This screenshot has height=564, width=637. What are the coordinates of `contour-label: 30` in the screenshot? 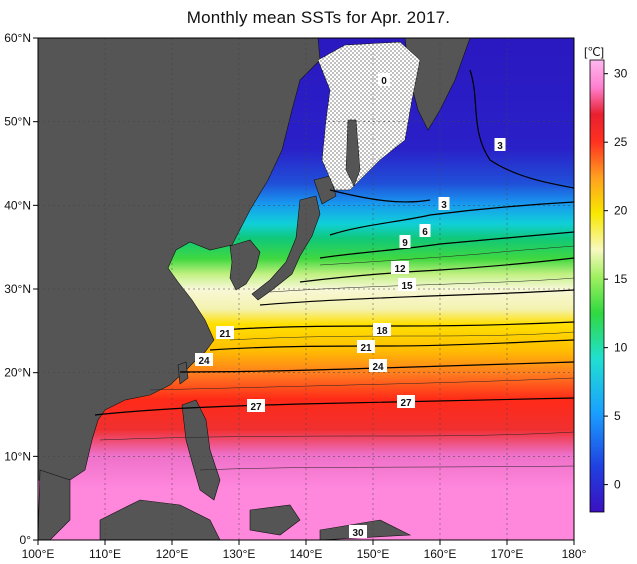 It's located at (358, 533).